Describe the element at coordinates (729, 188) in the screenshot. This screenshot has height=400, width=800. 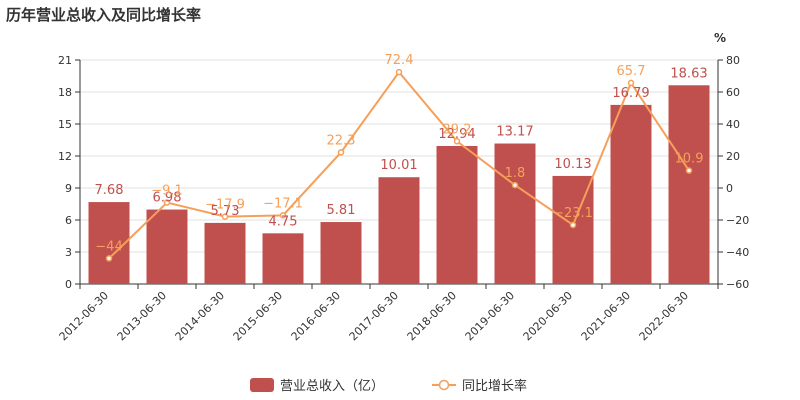
I see `right-axis-tick-label: 0` at that location.